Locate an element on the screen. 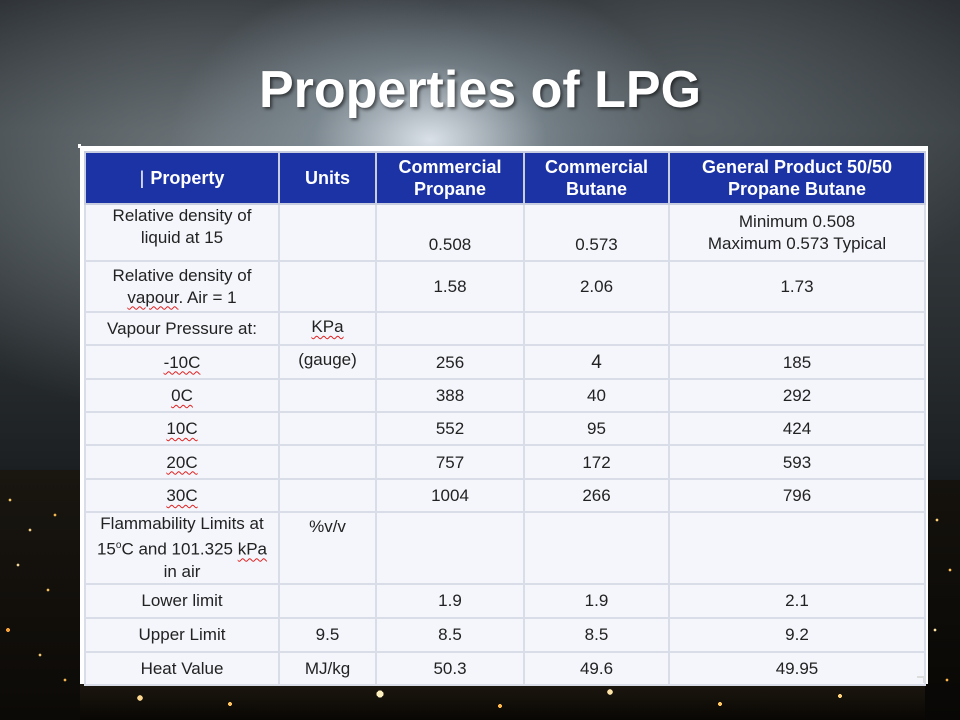 The image size is (960, 720). property-line: Flammability Limits at is located at coordinates (182, 523).